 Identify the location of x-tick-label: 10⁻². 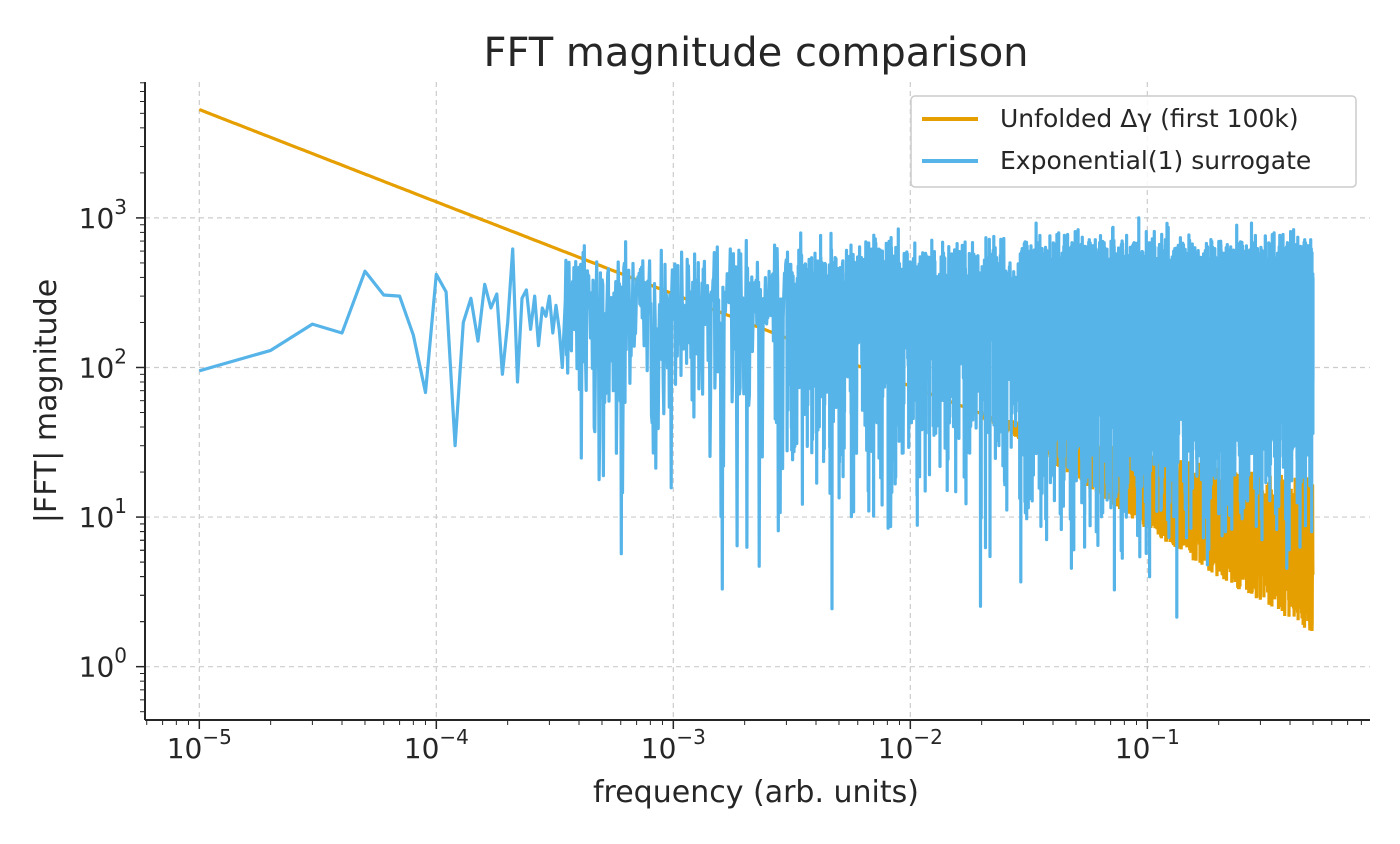
(910, 745).